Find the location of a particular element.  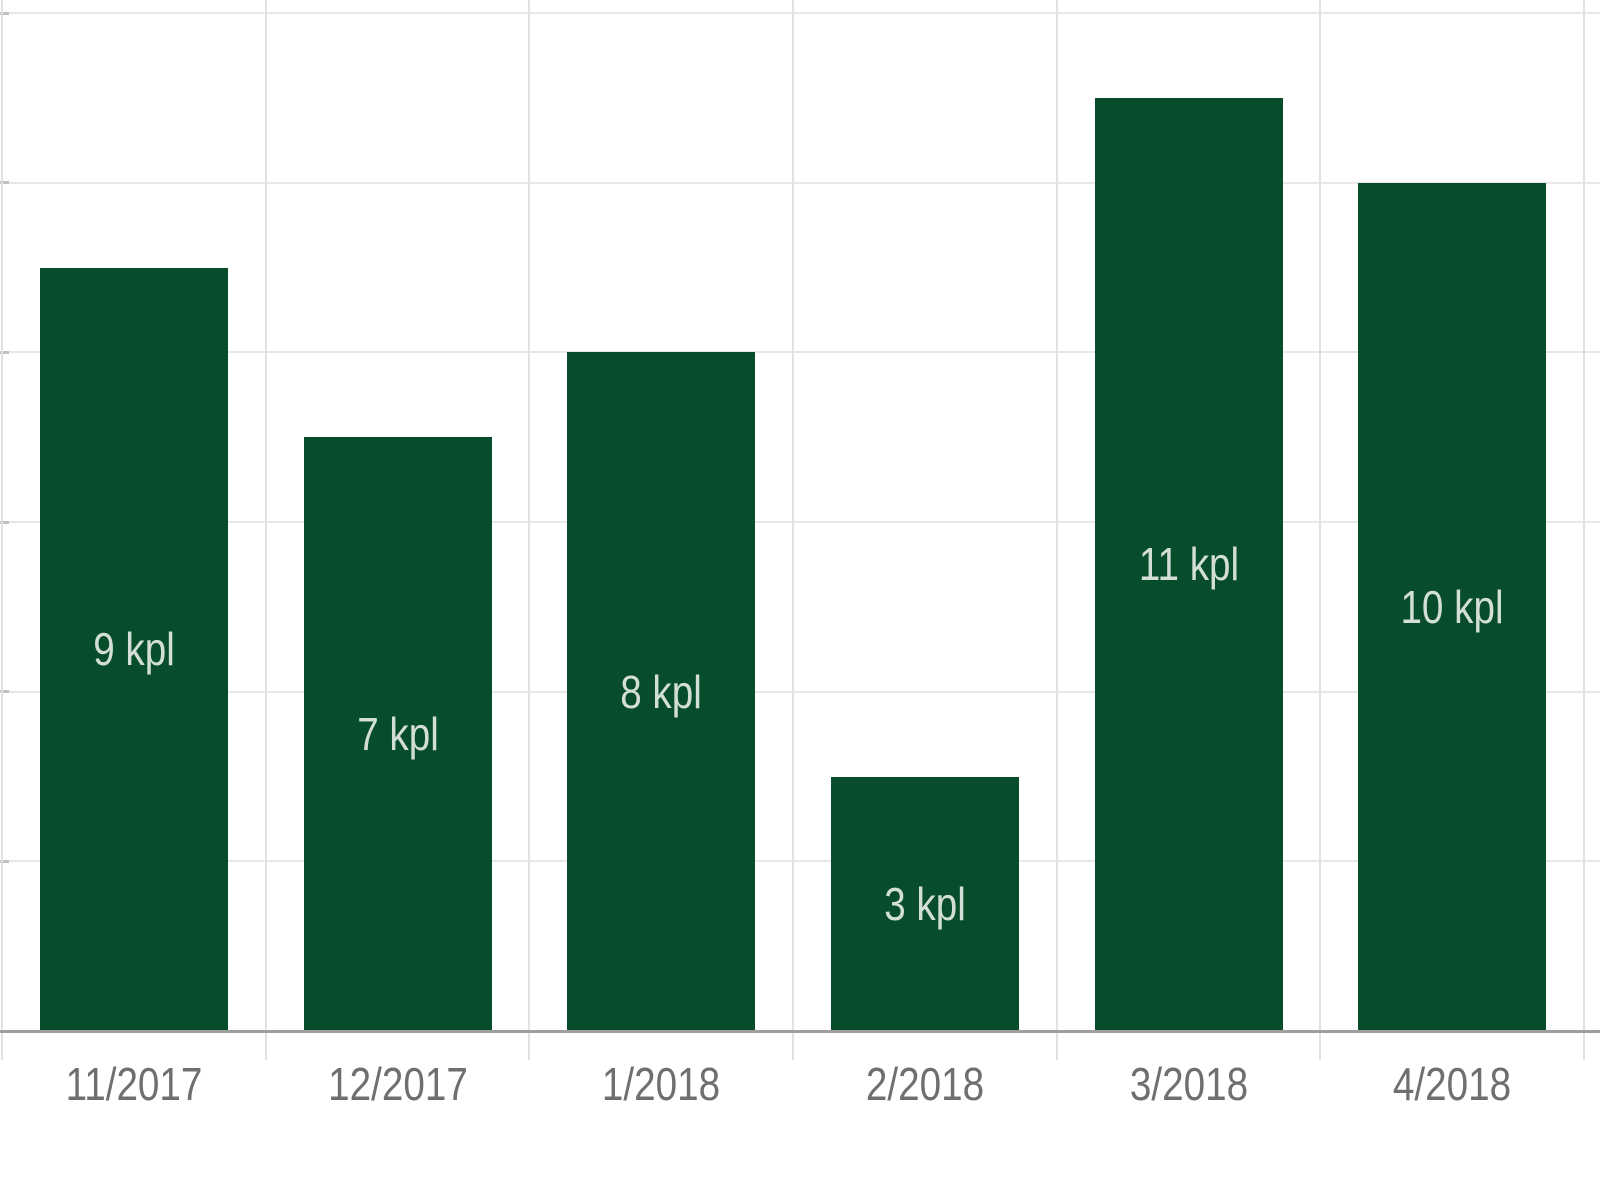

x-axis-tick-label: 1/2018 is located at coordinates (661, 1084).